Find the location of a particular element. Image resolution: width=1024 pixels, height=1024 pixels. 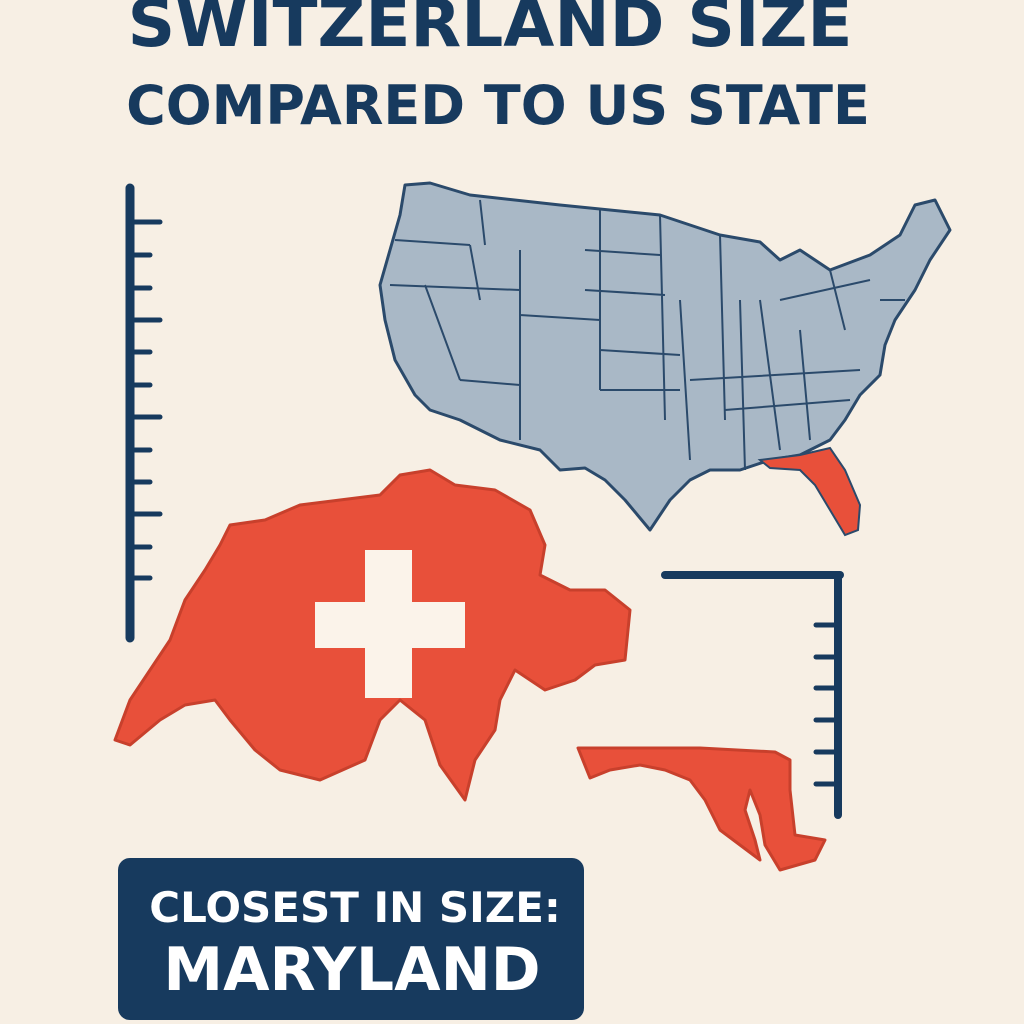

callout: CLOSEST IN SIZE: MARYLAND is located at coordinates (351, 939).